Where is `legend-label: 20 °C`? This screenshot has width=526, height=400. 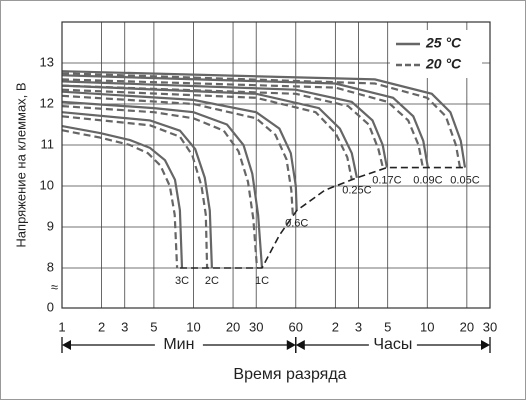 legend-label: 20 °C is located at coordinates (443, 64).